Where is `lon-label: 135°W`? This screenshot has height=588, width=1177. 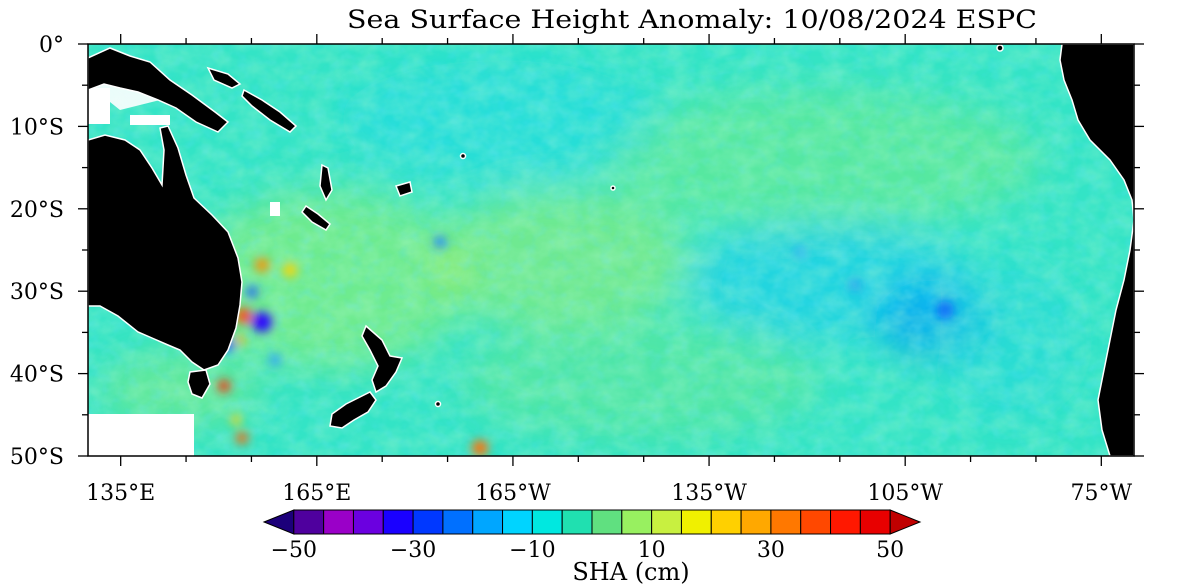
lon-label: 135°W is located at coordinates (709, 493).